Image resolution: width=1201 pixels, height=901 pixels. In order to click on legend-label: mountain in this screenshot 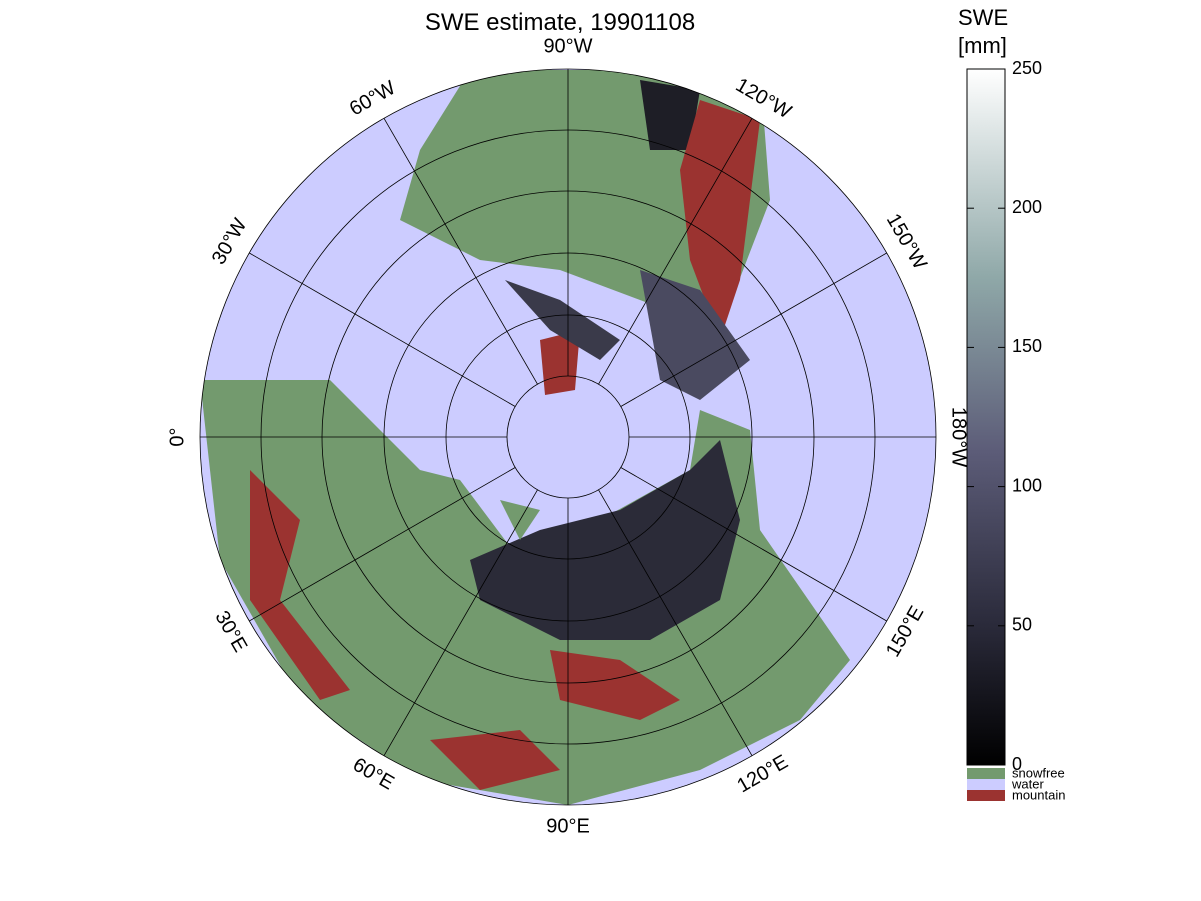, I will do `click(1038, 794)`.